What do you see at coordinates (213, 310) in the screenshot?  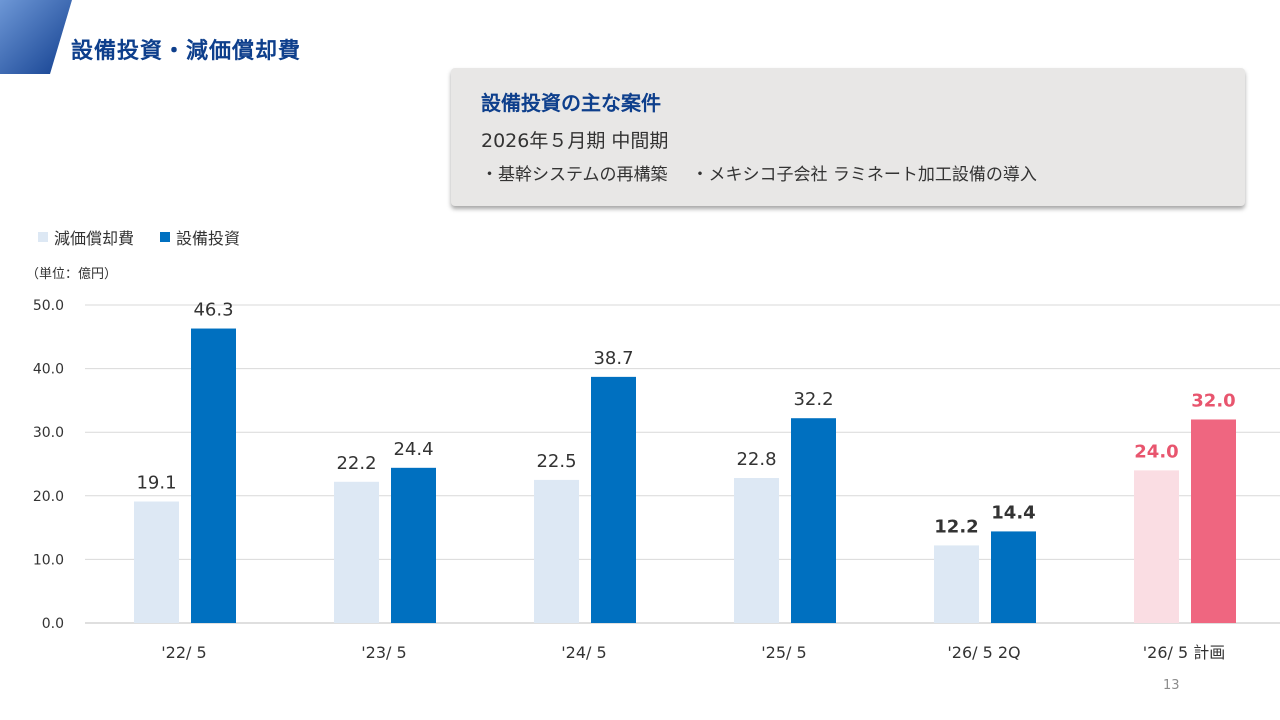 I see `data-label: 46.3` at bounding box center [213, 310].